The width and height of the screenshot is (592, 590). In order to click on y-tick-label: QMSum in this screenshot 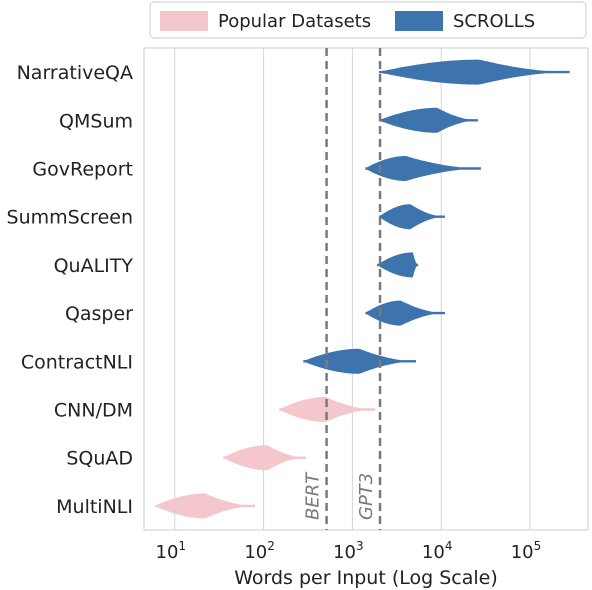, I will do `click(96, 121)`.